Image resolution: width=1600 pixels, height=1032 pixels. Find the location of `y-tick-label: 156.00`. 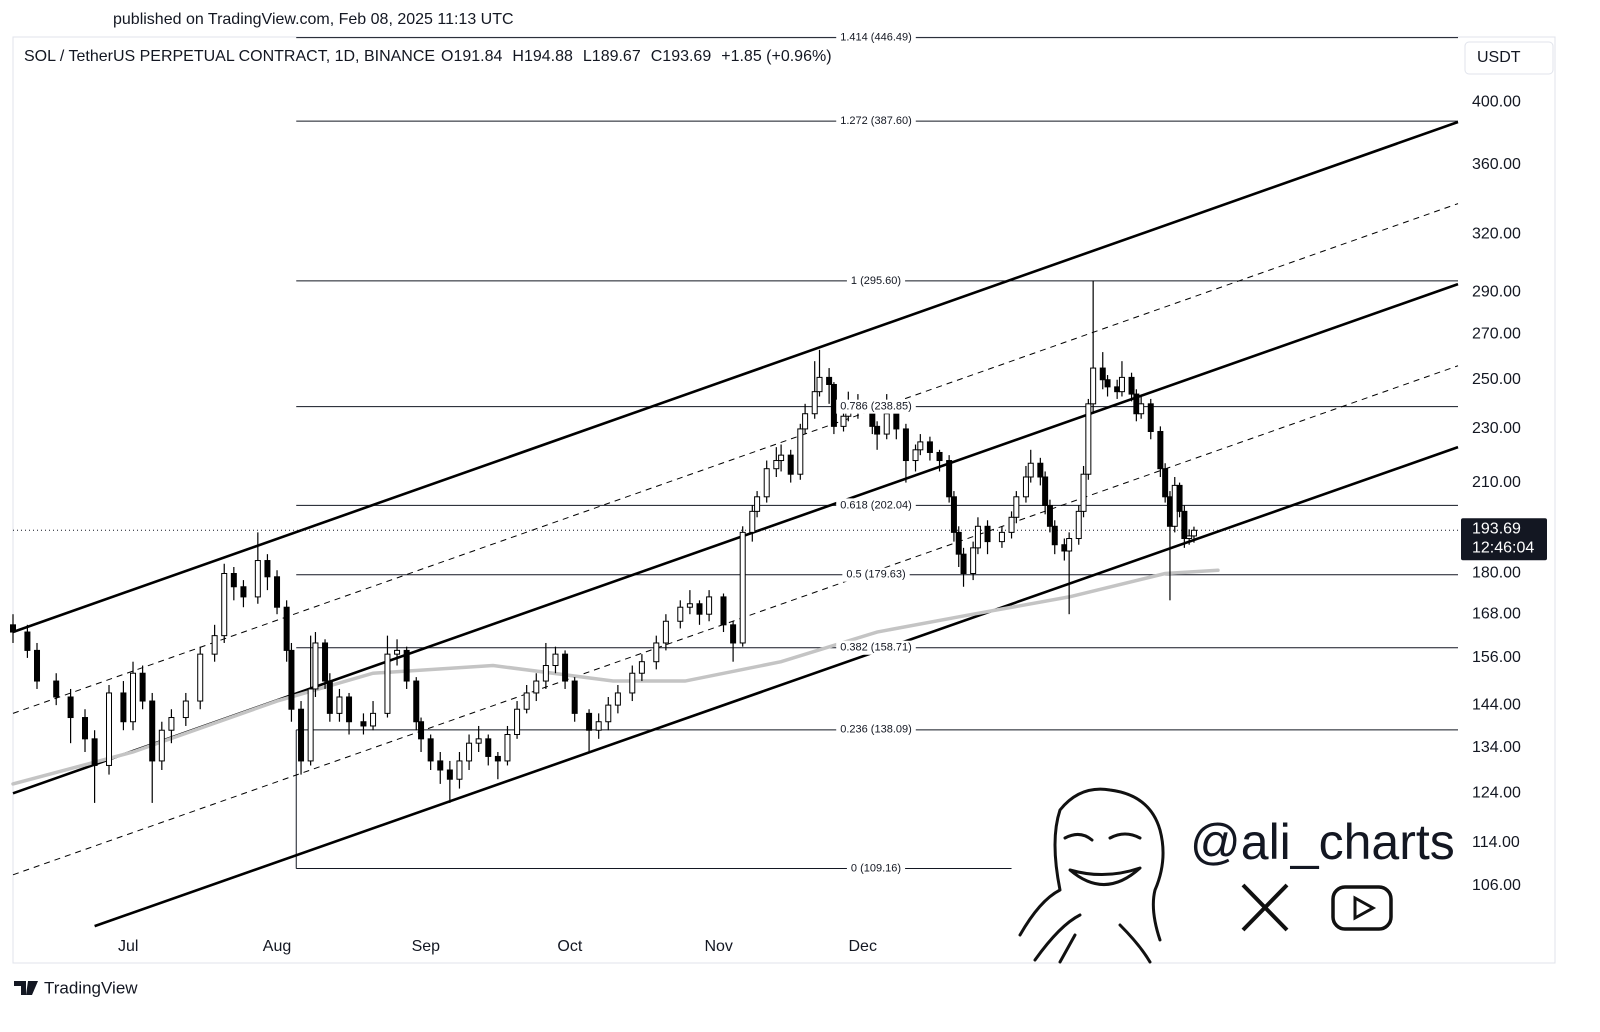

y-tick-label: 156.00 is located at coordinates (1496, 657).